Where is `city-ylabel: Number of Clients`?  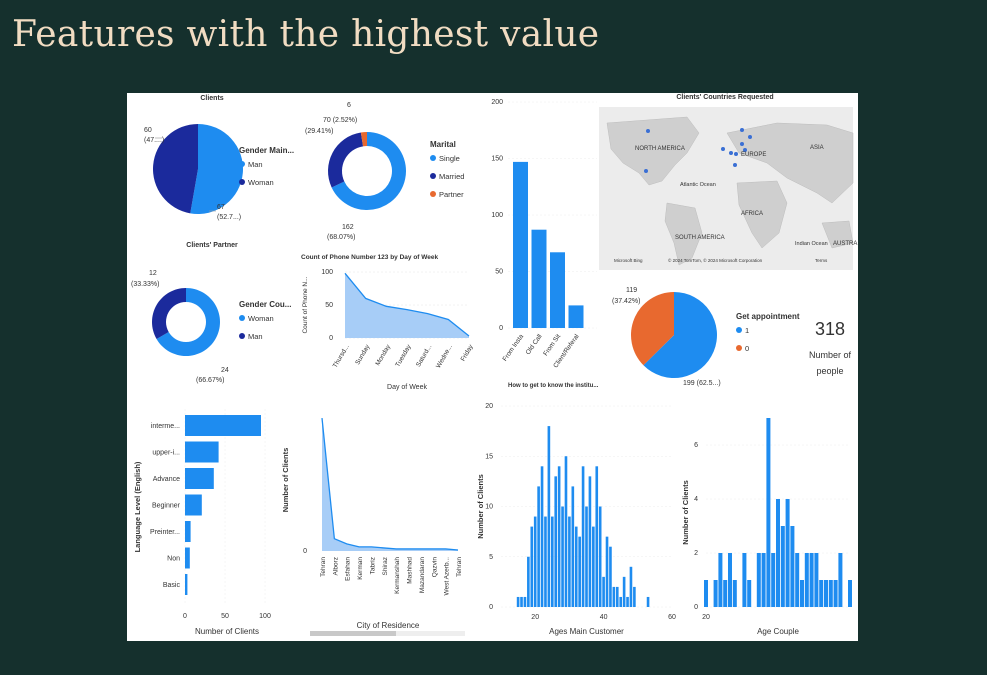
city-ylabel: Number of Clients is located at coordinates (285, 480).